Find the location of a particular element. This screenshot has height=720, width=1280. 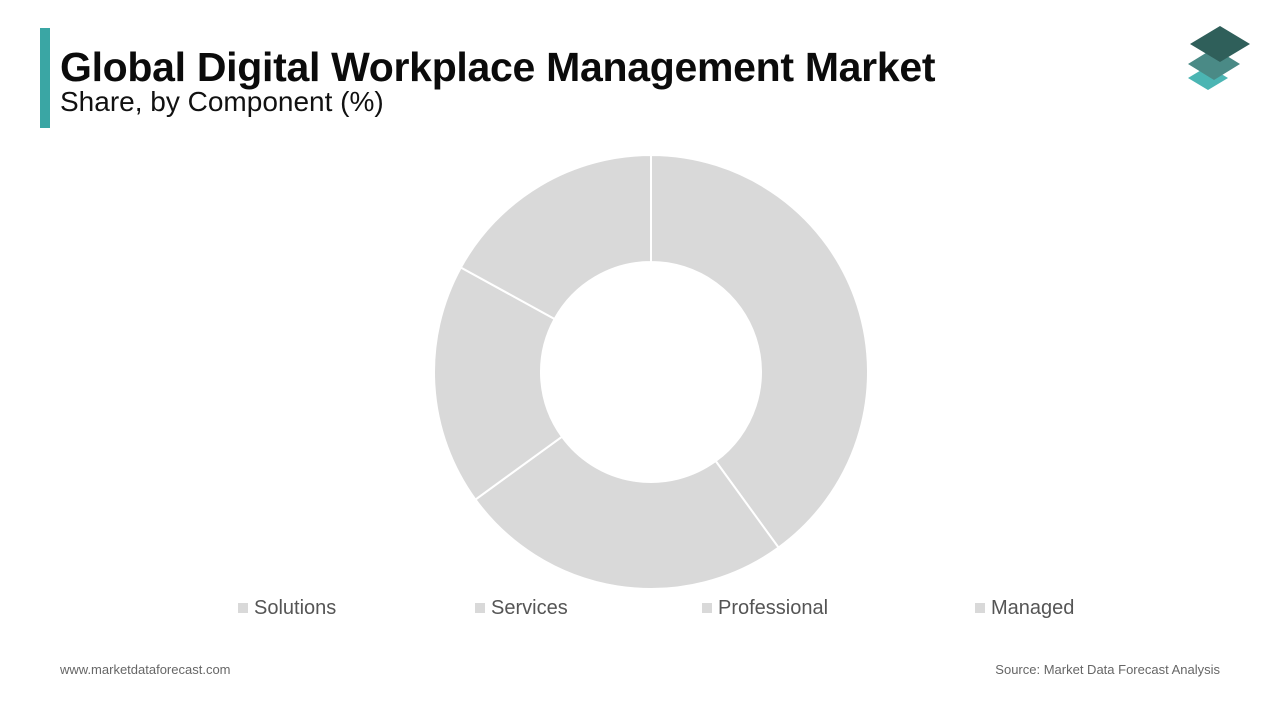

legend-label: Services is located at coordinates (529, 607).